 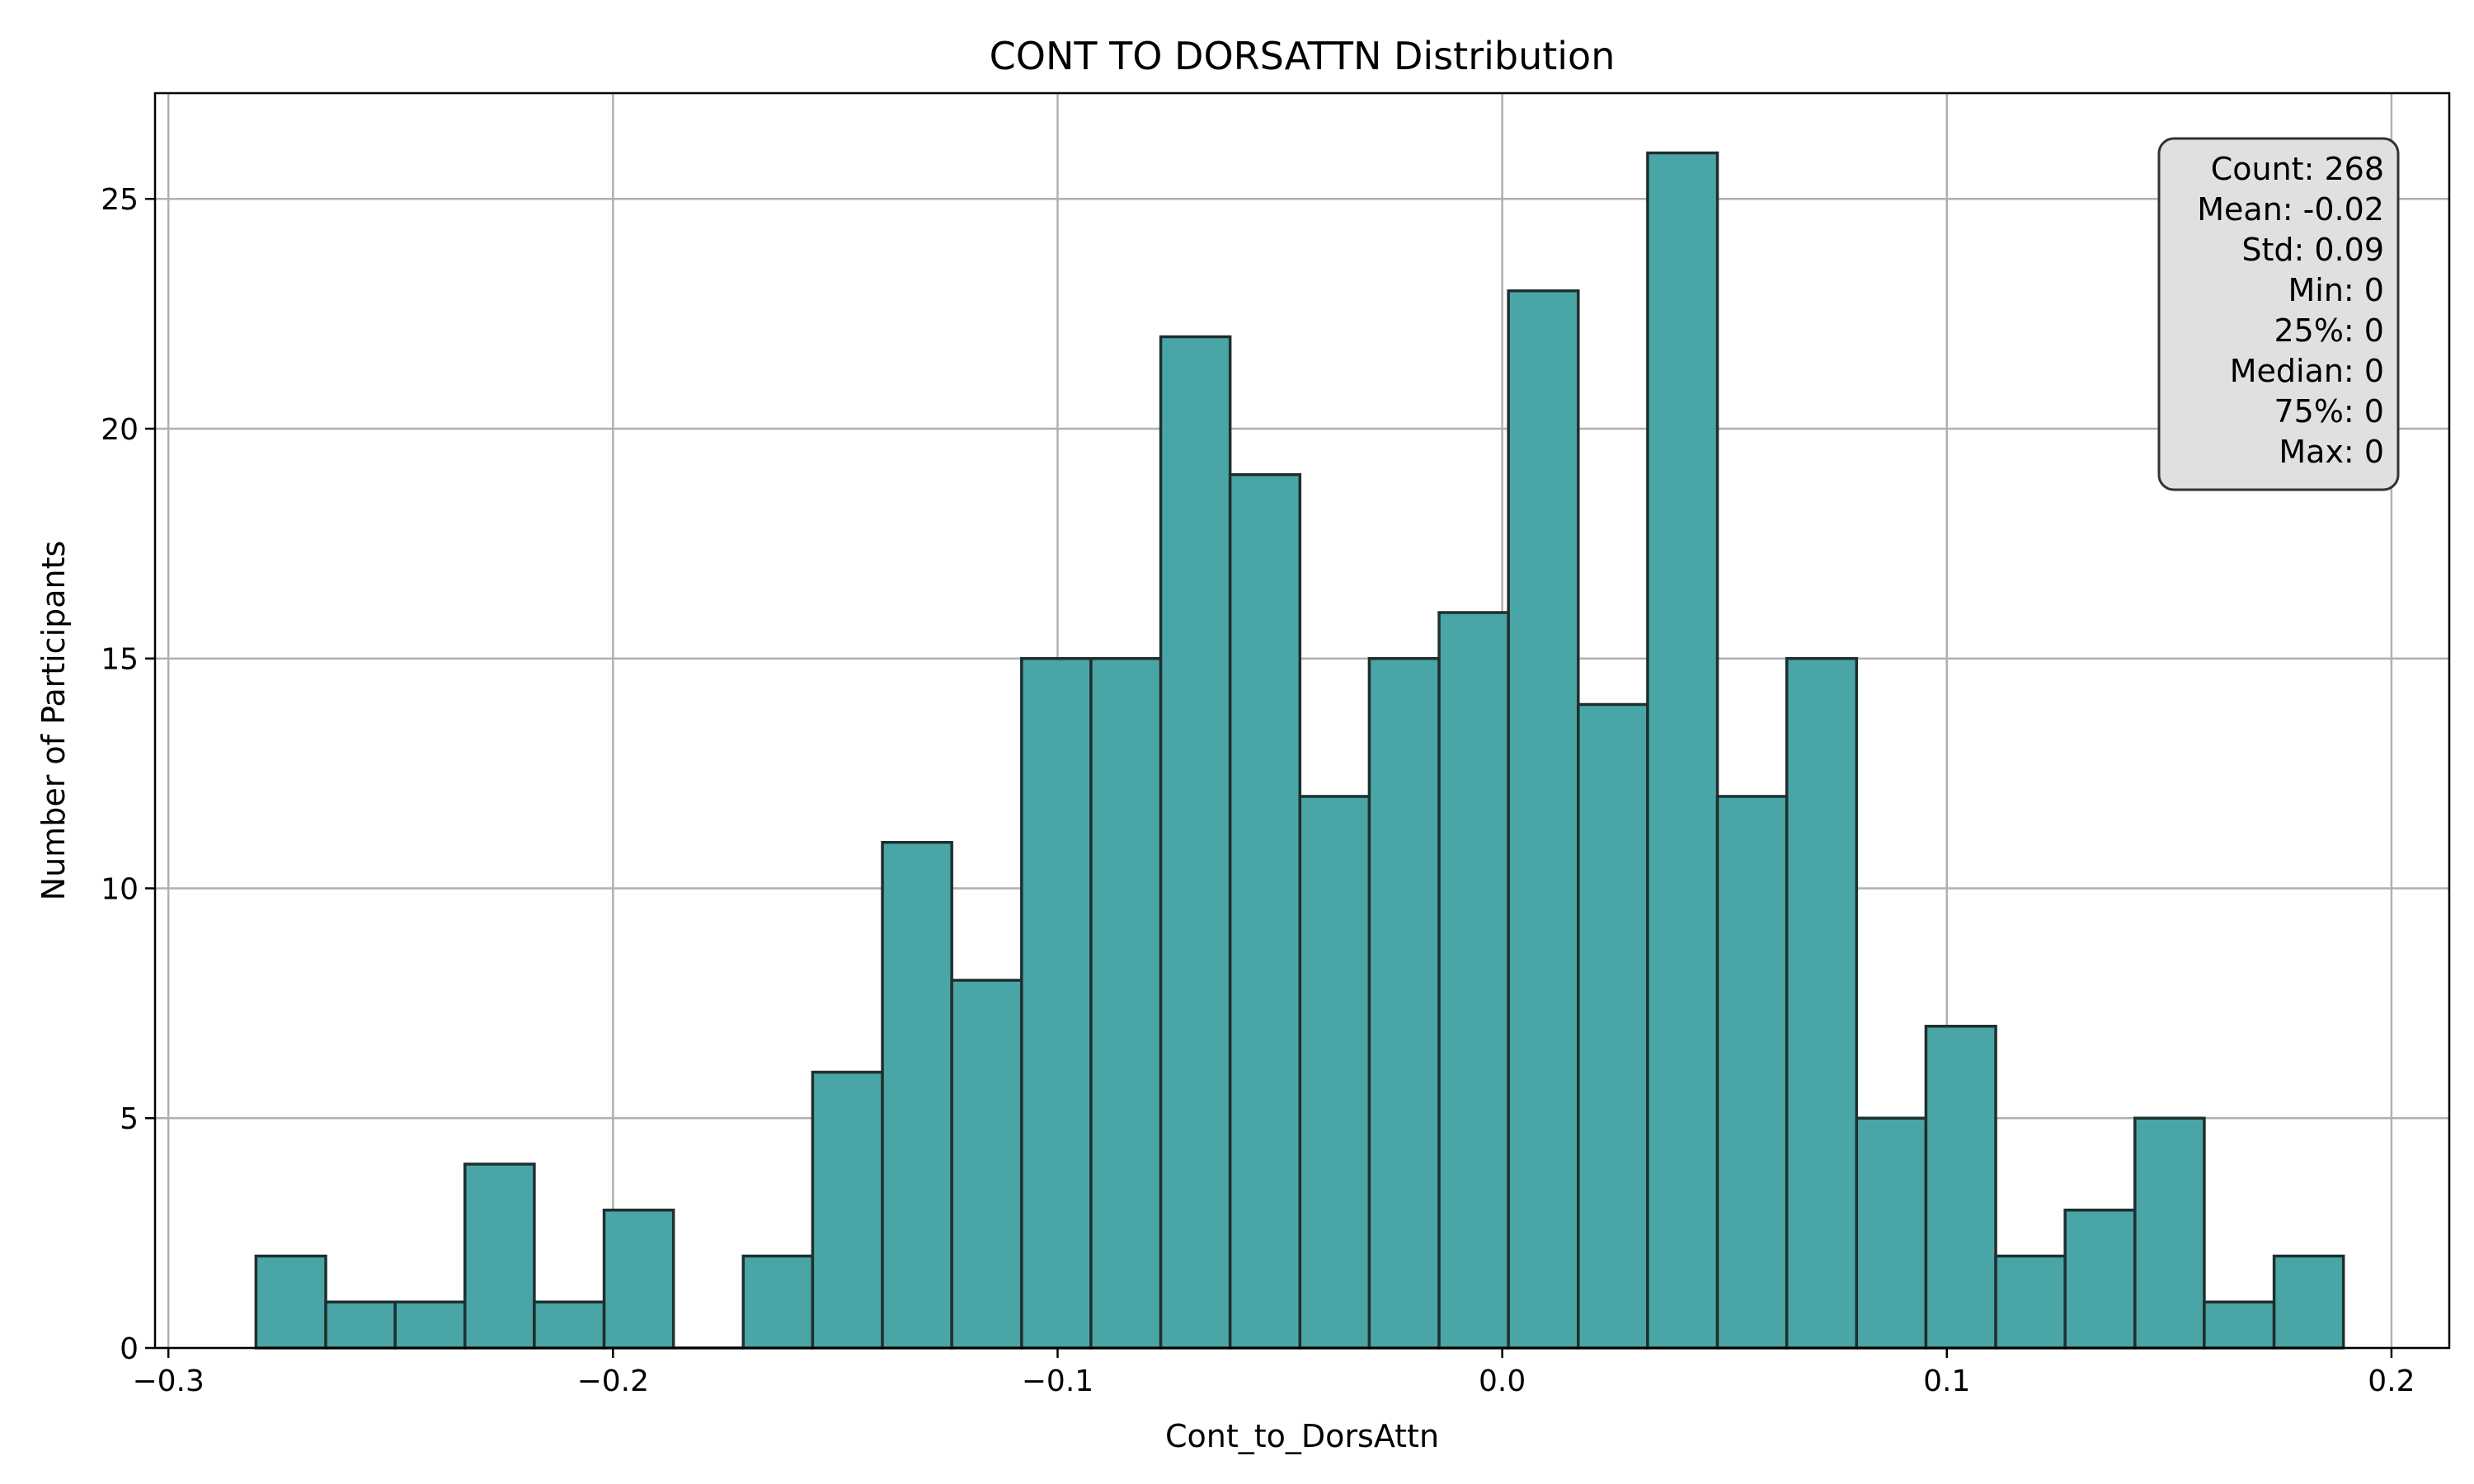 I want to click on y-tick-label: 25, so click(x=120, y=200).